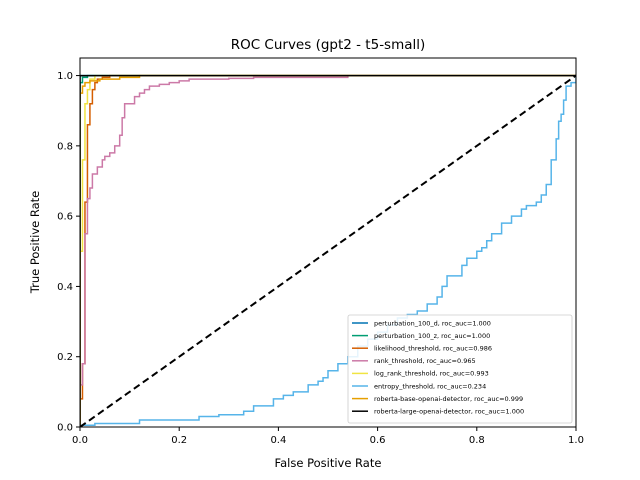 The height and width of the screenshot is (480, 640). What do you see at coordinates (179, 440) in the screenshot?
I see `x-tick-label: 0.2` at bounding box center [179, 440].